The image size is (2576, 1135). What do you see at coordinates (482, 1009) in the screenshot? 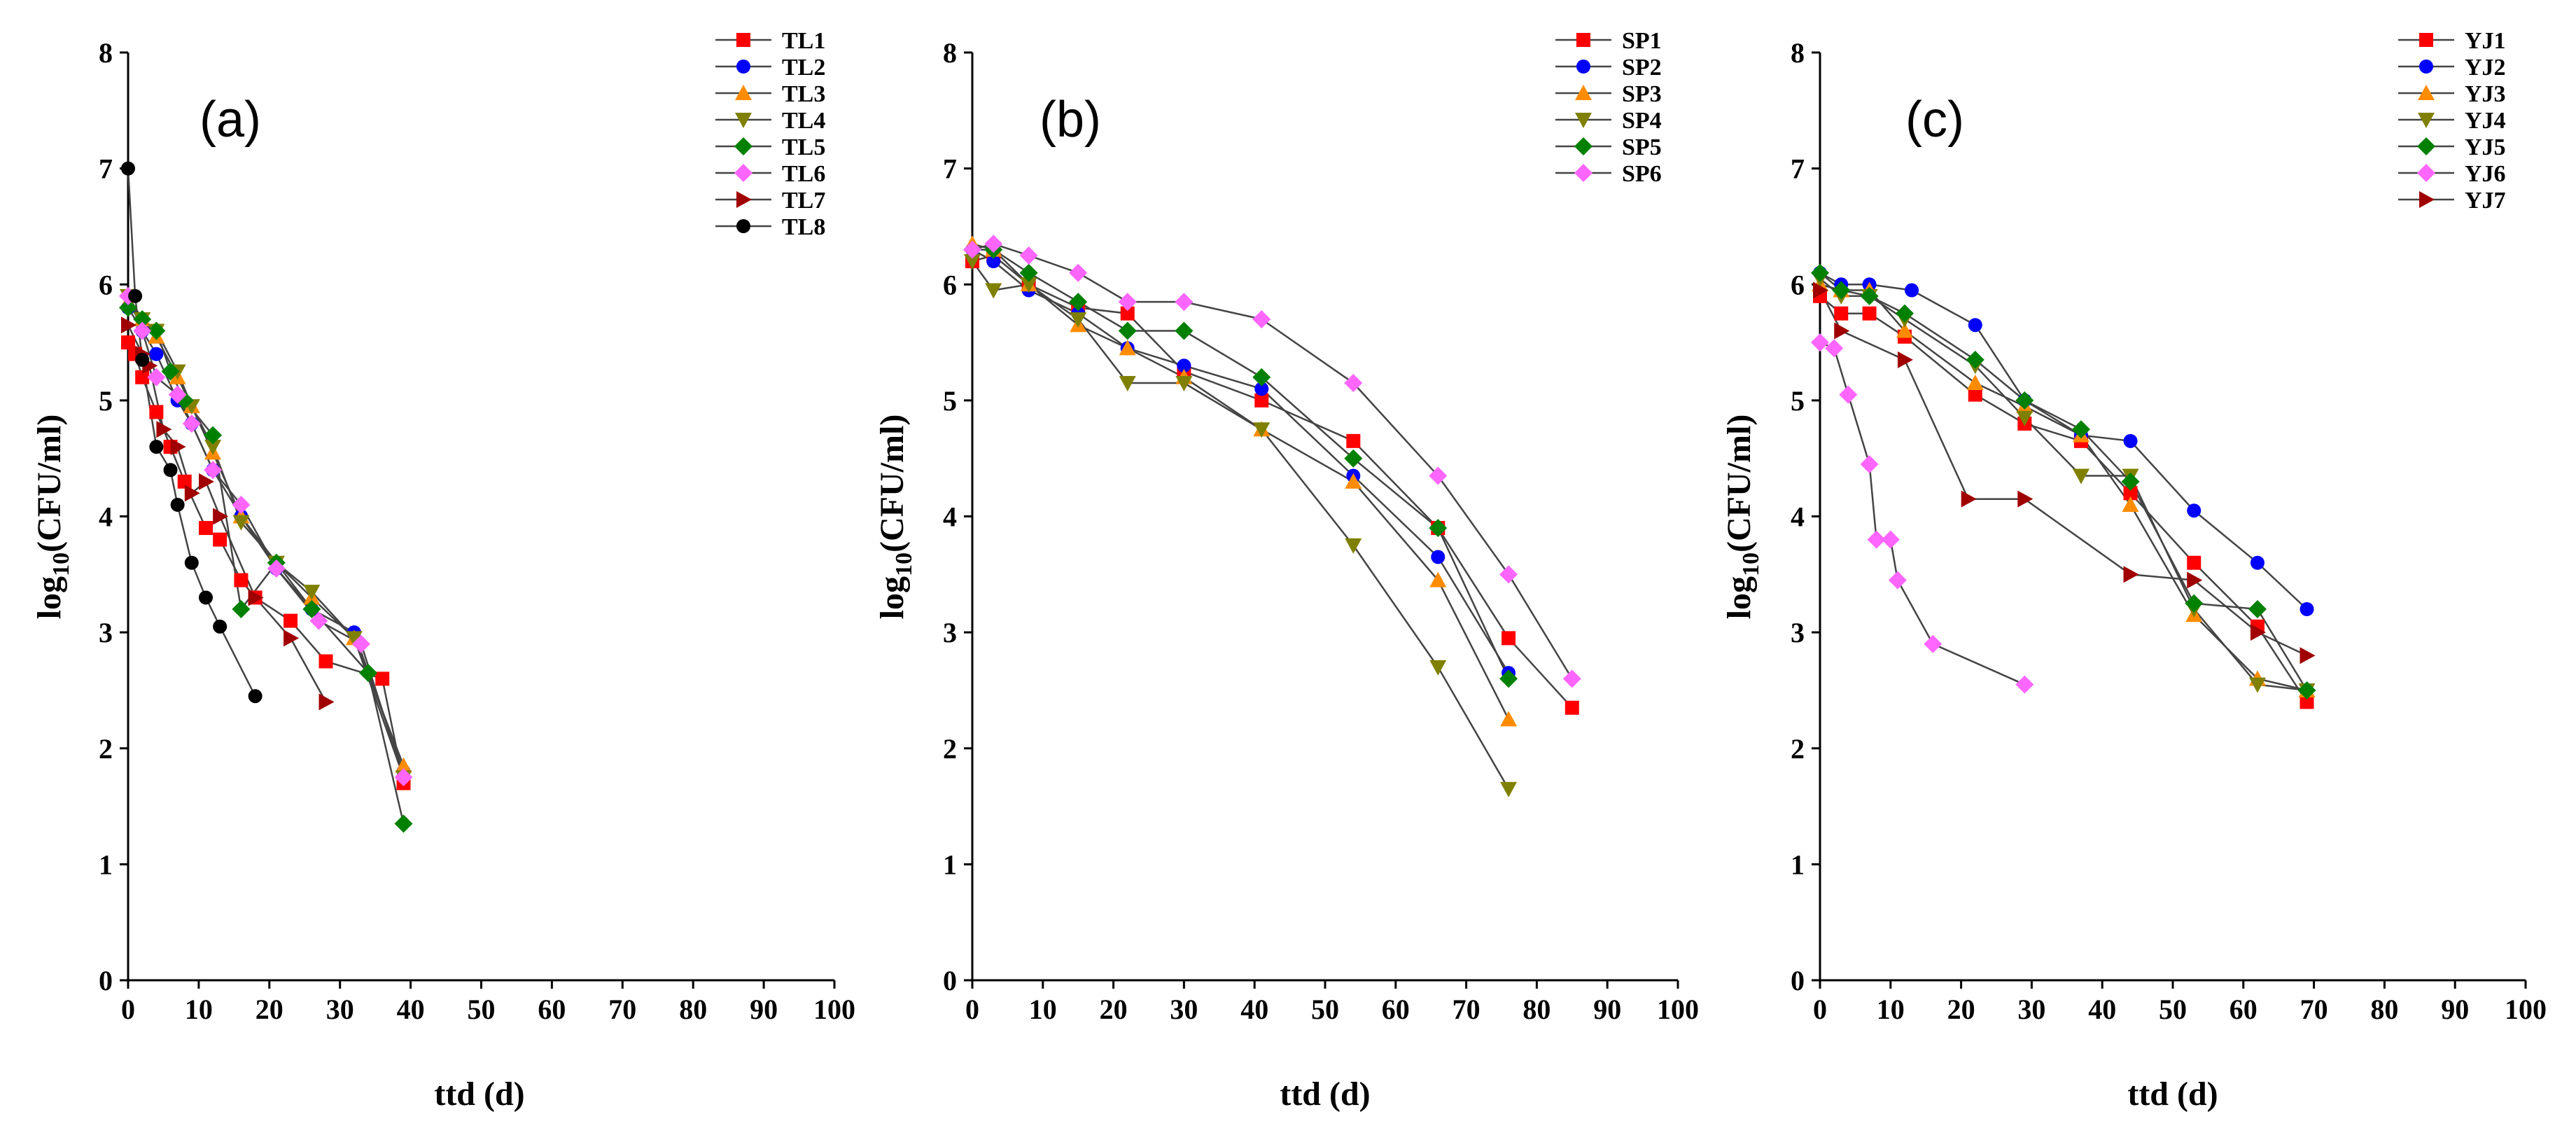
I see `x-tick-label: 50` at bounding box center [482, 1009].